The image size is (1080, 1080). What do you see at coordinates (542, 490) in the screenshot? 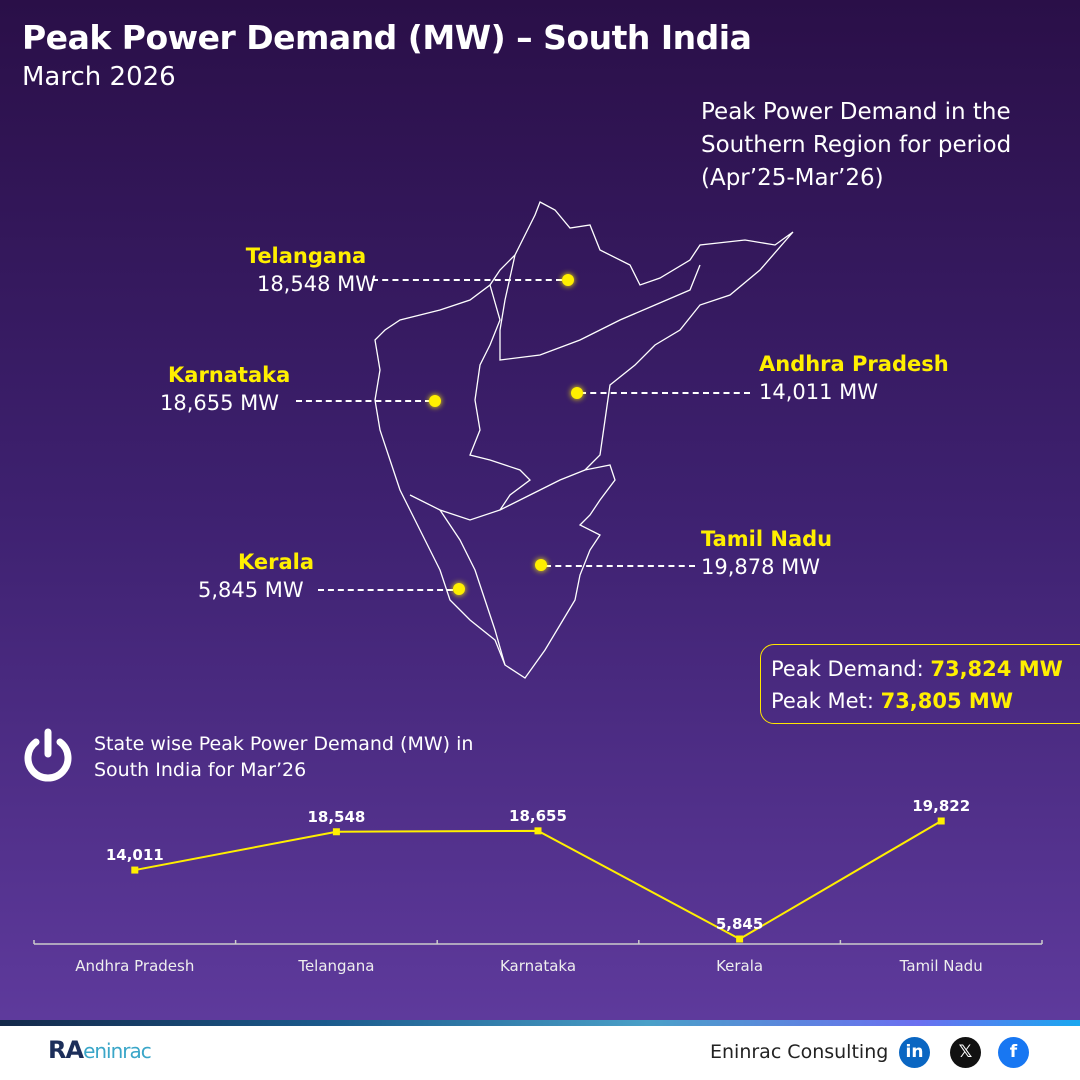
I see `map-border-tn` at bounding box center [542, 490].